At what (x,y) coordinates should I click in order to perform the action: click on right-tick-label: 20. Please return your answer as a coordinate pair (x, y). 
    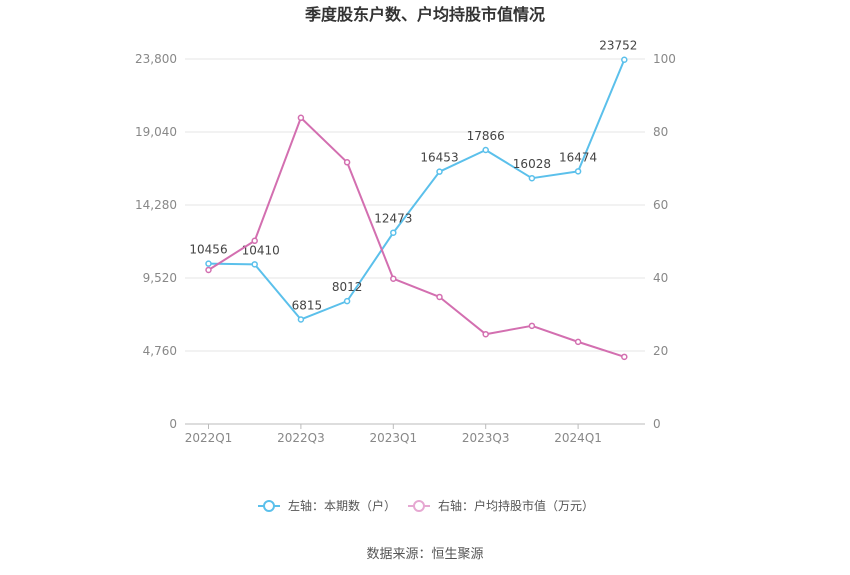
    Looking at the image, I should click on (660, 351).